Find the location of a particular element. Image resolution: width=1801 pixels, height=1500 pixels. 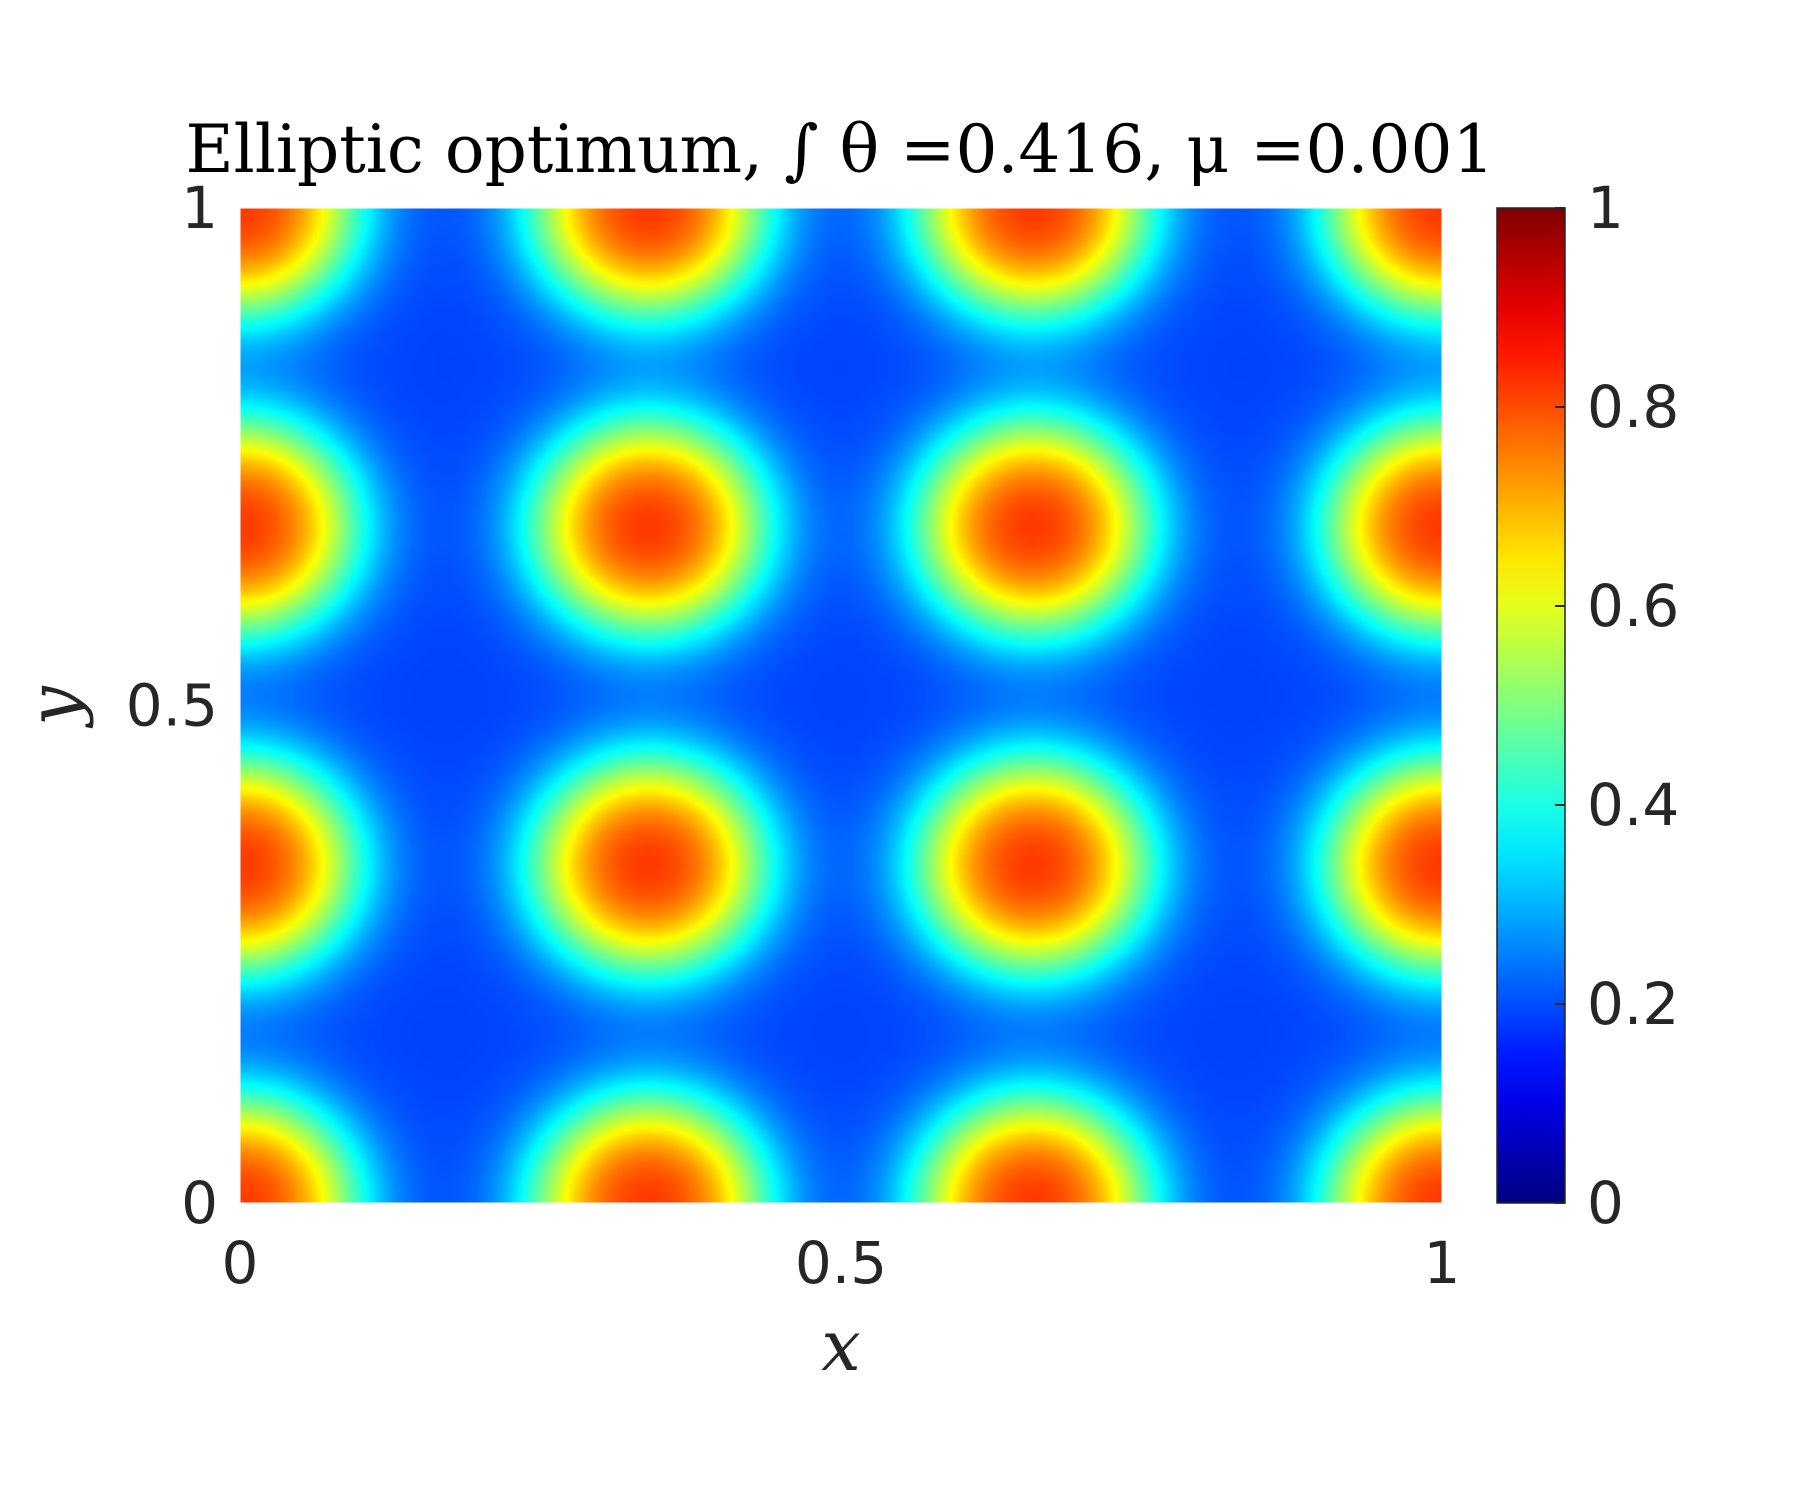

x-axis-label: x is located at coordinates (840, 1346).